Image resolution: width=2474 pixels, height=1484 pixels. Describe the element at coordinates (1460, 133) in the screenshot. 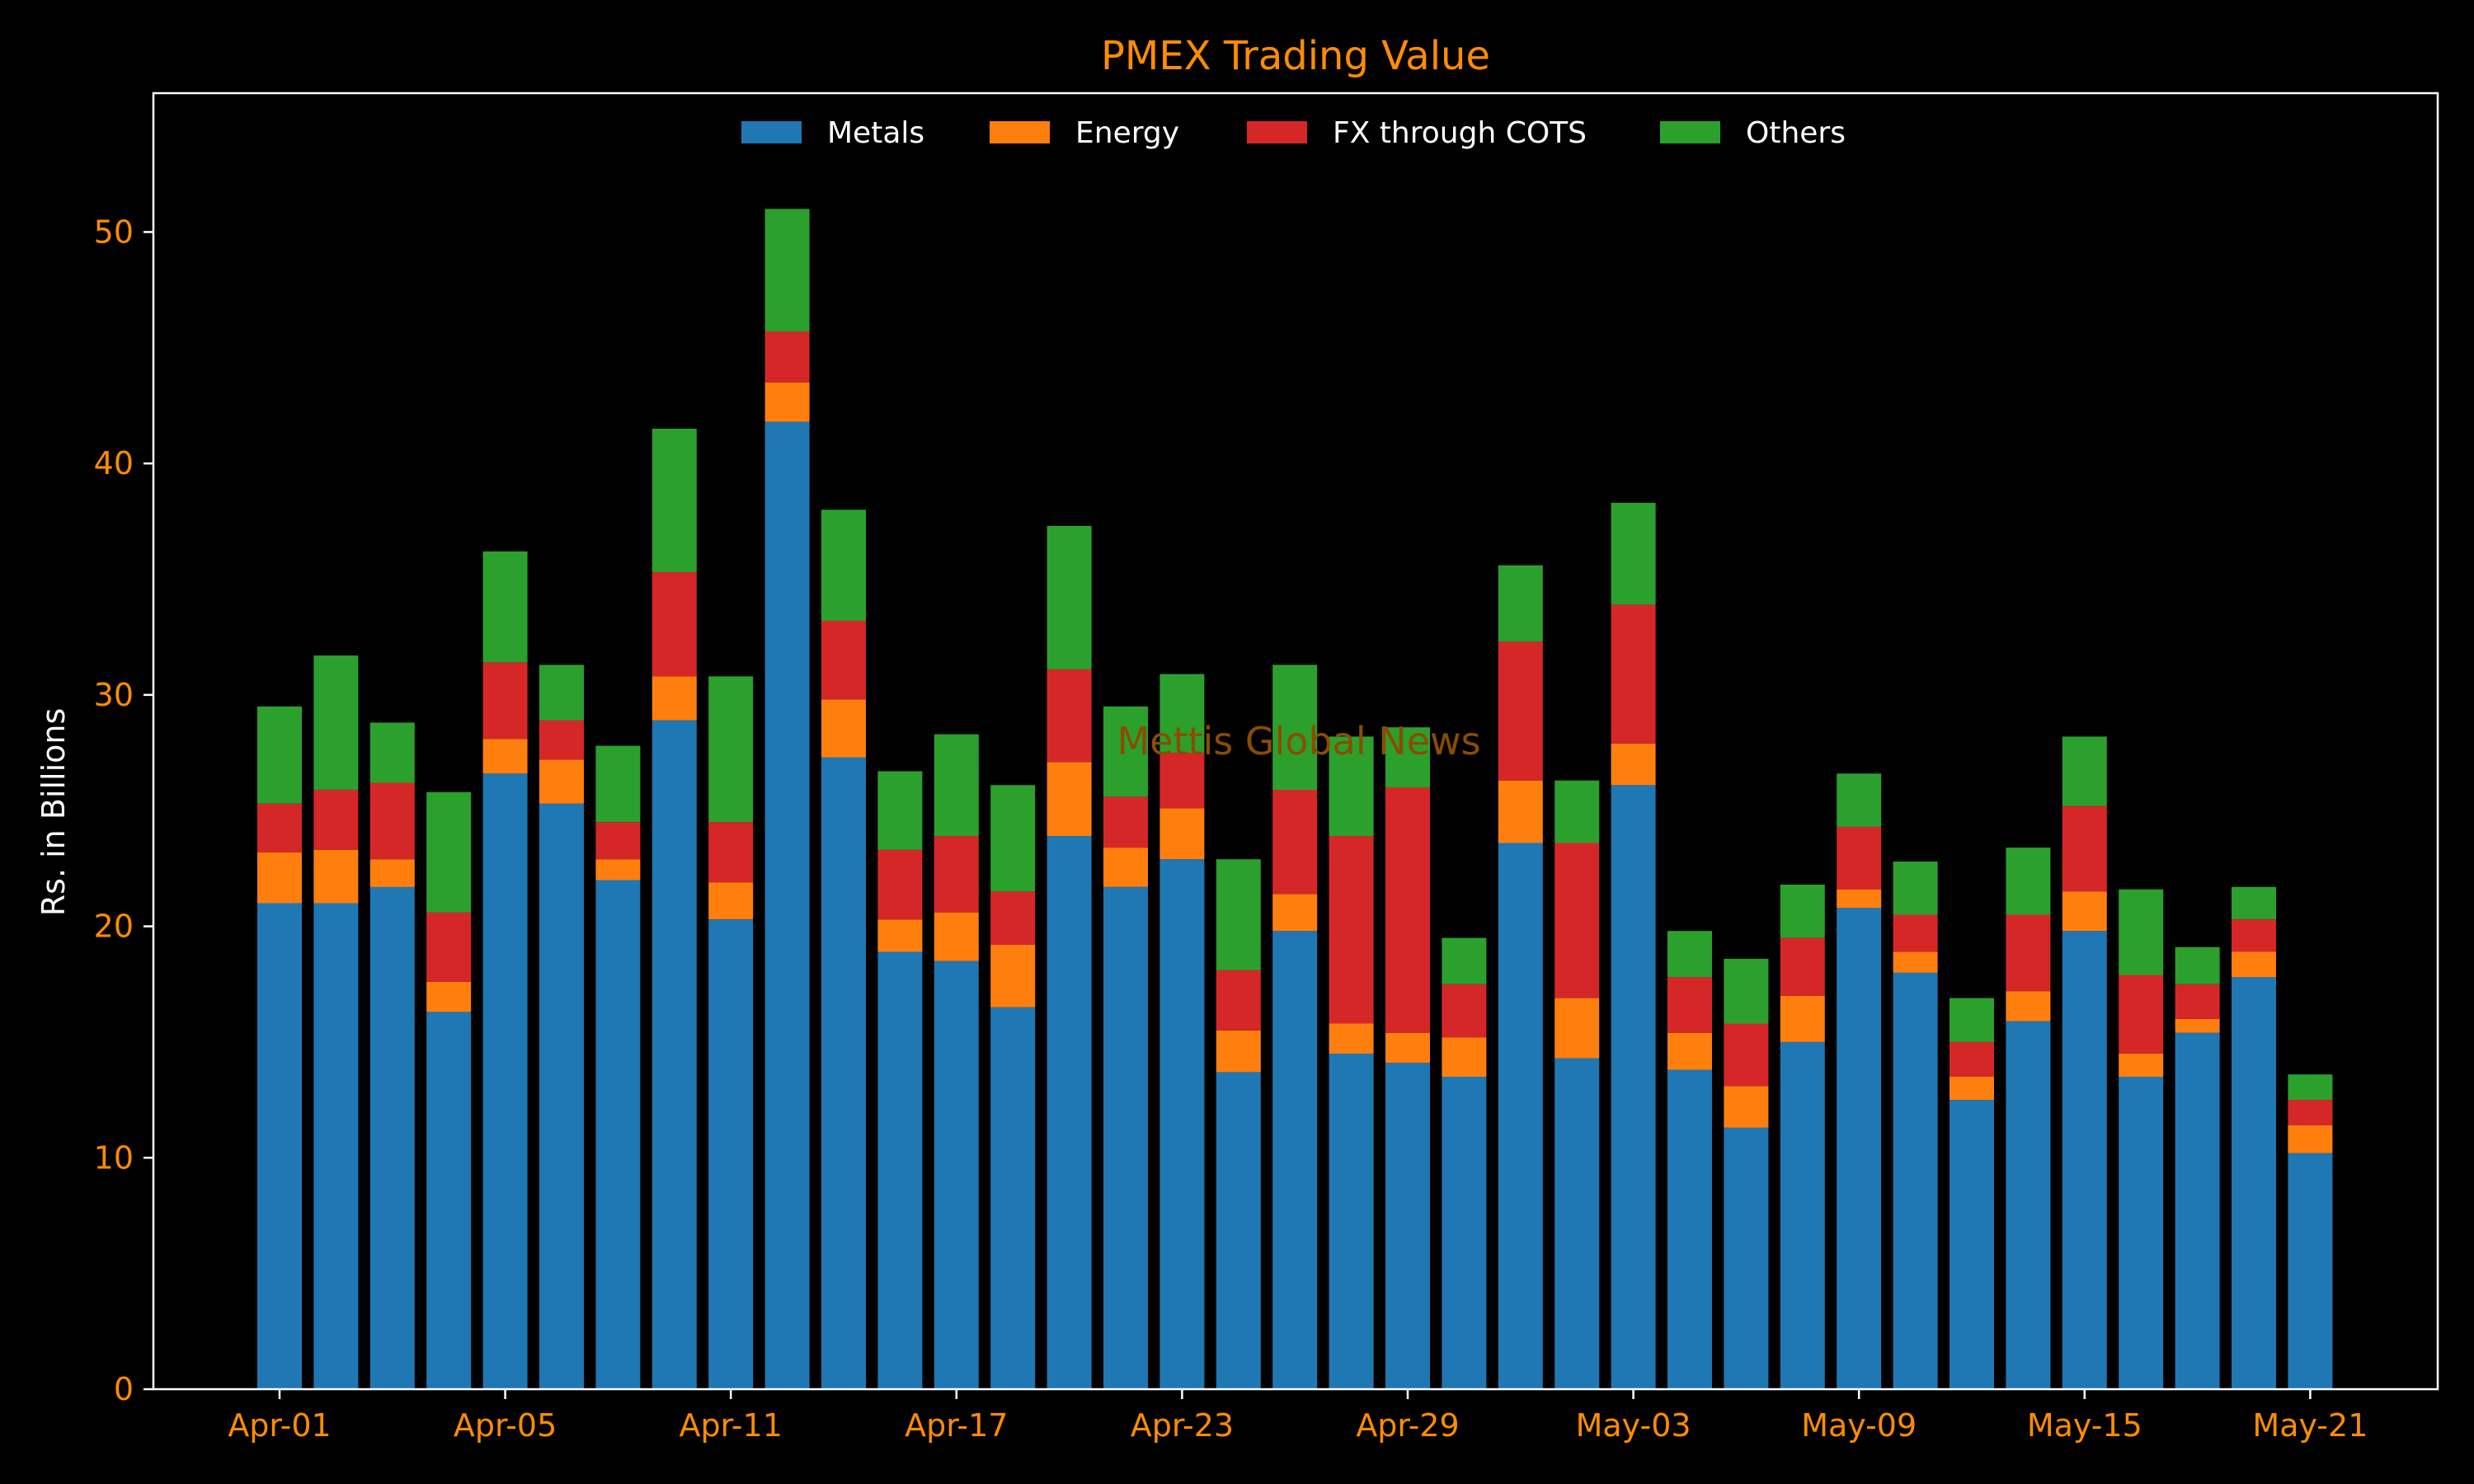

I see `legend-label-fx-through-cots: FX through COTS` at that location.